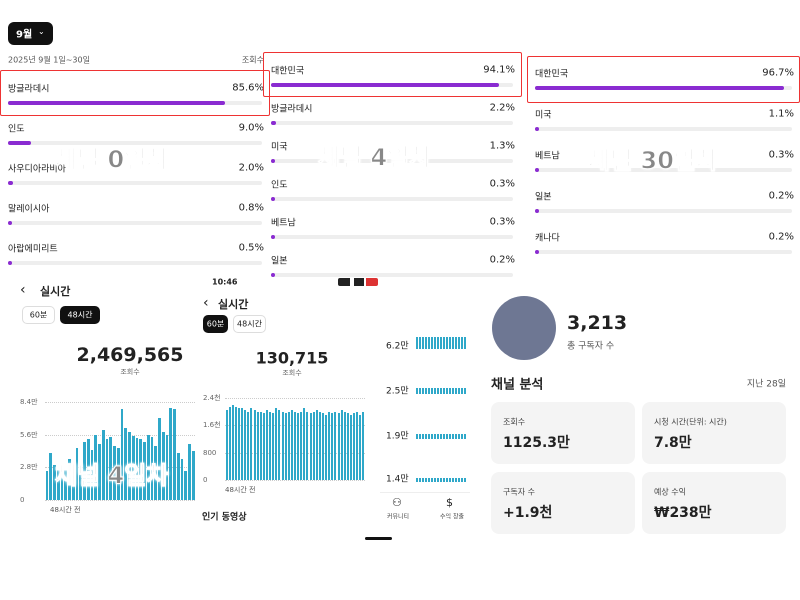  What do you see at coordinates (111, 159) in the screenshot?
I see `overlay-caption: 채널 0일차` at bounding box center [111, 159].